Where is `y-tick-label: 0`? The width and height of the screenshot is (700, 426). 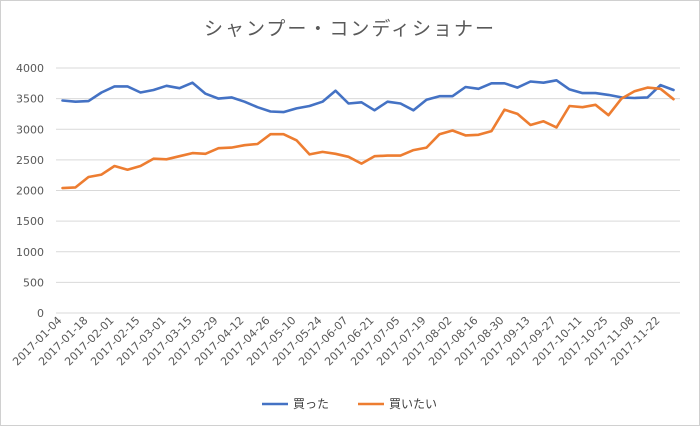
y-tick-label: 0 is located at coordinates (40, 313).